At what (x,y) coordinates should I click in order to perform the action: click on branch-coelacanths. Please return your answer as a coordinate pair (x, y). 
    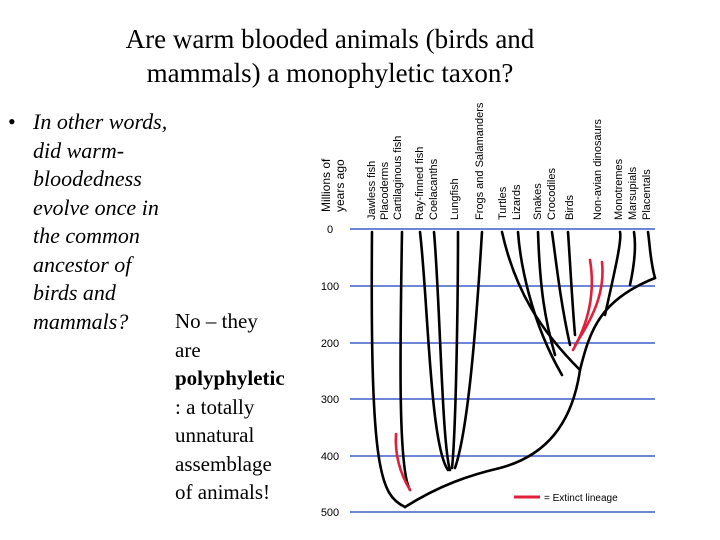
    Looking at the image, I should click on (442, 351).